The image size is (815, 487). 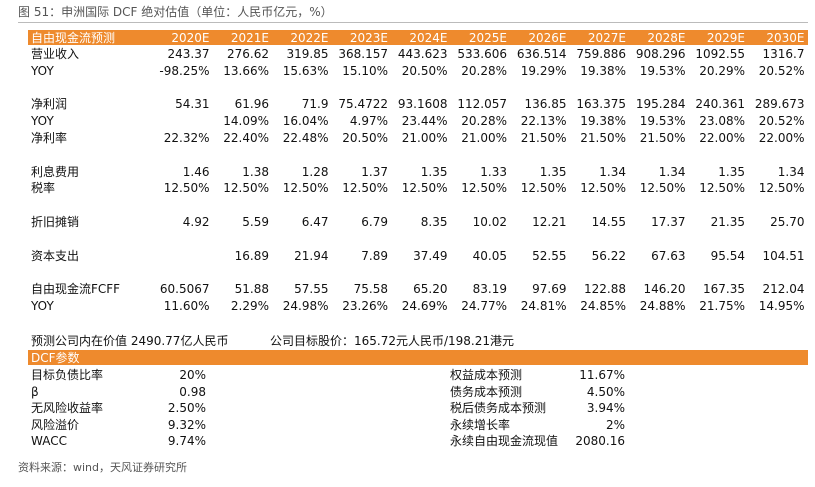 What do you see at coordinates (392, 341) in the screenshot?
I see `target-price: 公司目标股价：165.72元人民币/198.21港元` at bounding box center [392, 341].